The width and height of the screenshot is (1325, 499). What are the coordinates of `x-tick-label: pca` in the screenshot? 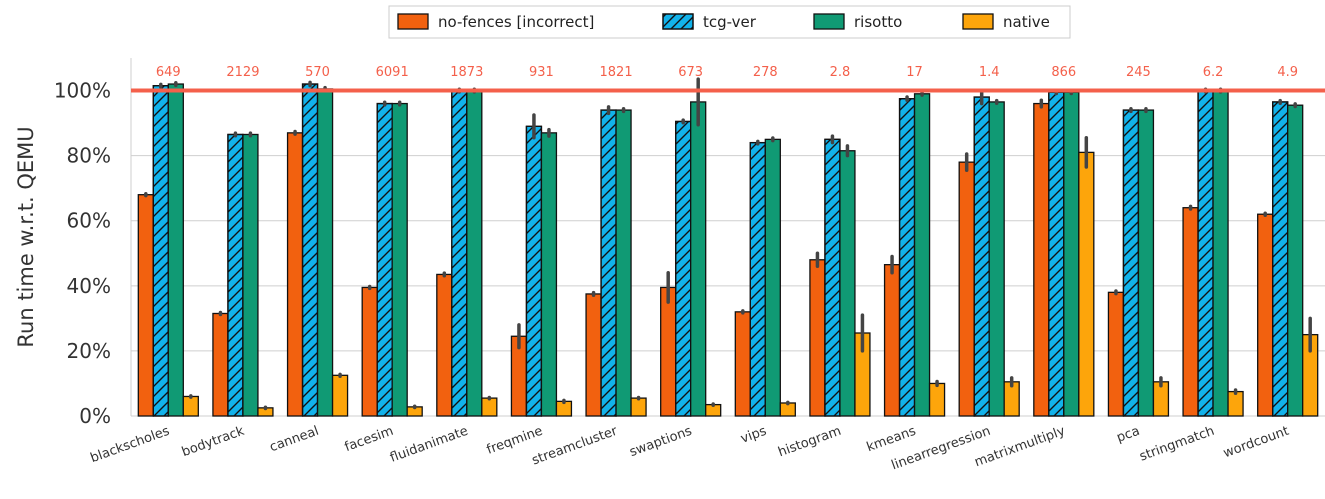 It's located at (1128, 435).